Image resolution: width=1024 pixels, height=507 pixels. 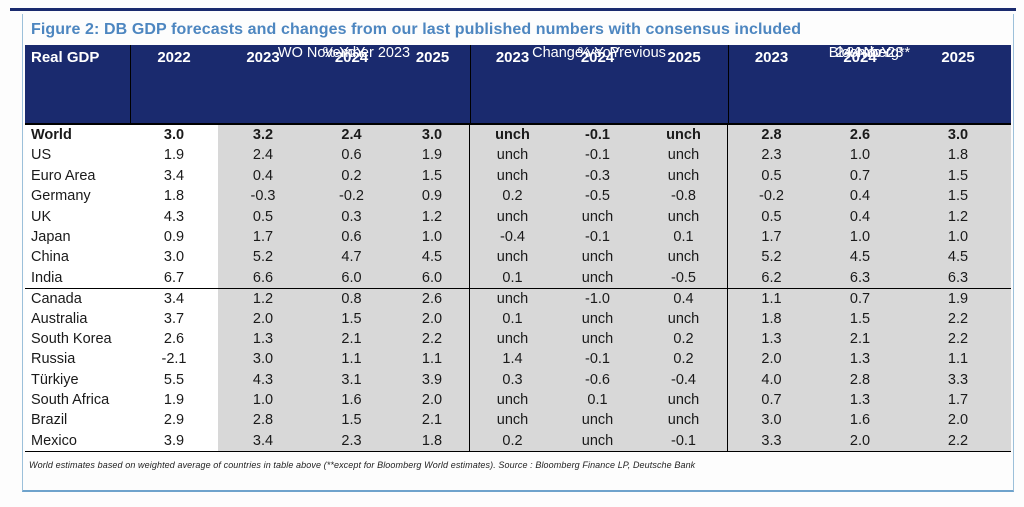 I want to click on wo-sub-label: WO November 2023, so click(x=344, y=53).